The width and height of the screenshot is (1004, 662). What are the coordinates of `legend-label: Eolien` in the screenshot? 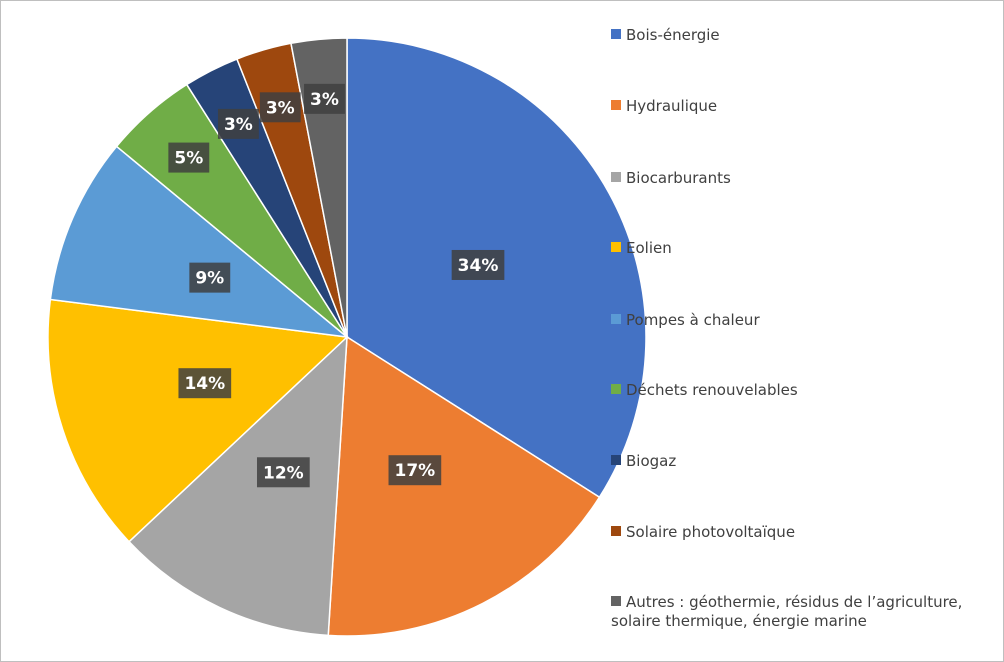 It's located at (649, 248).